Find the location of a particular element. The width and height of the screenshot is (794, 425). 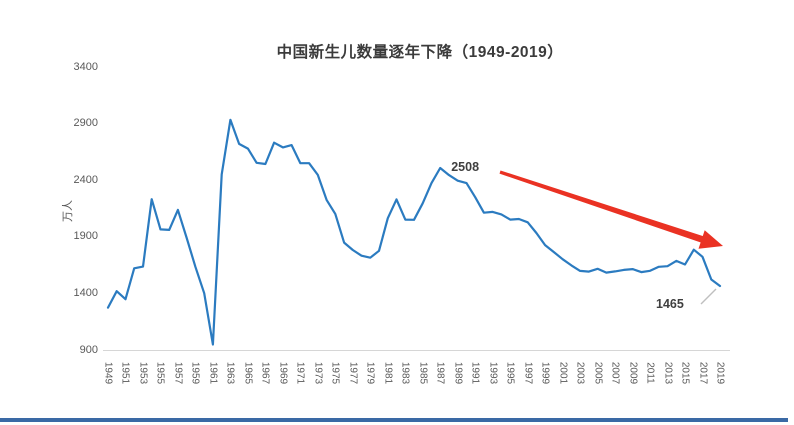

x-tick-label: 2007 is located at coordinates (615, 373).